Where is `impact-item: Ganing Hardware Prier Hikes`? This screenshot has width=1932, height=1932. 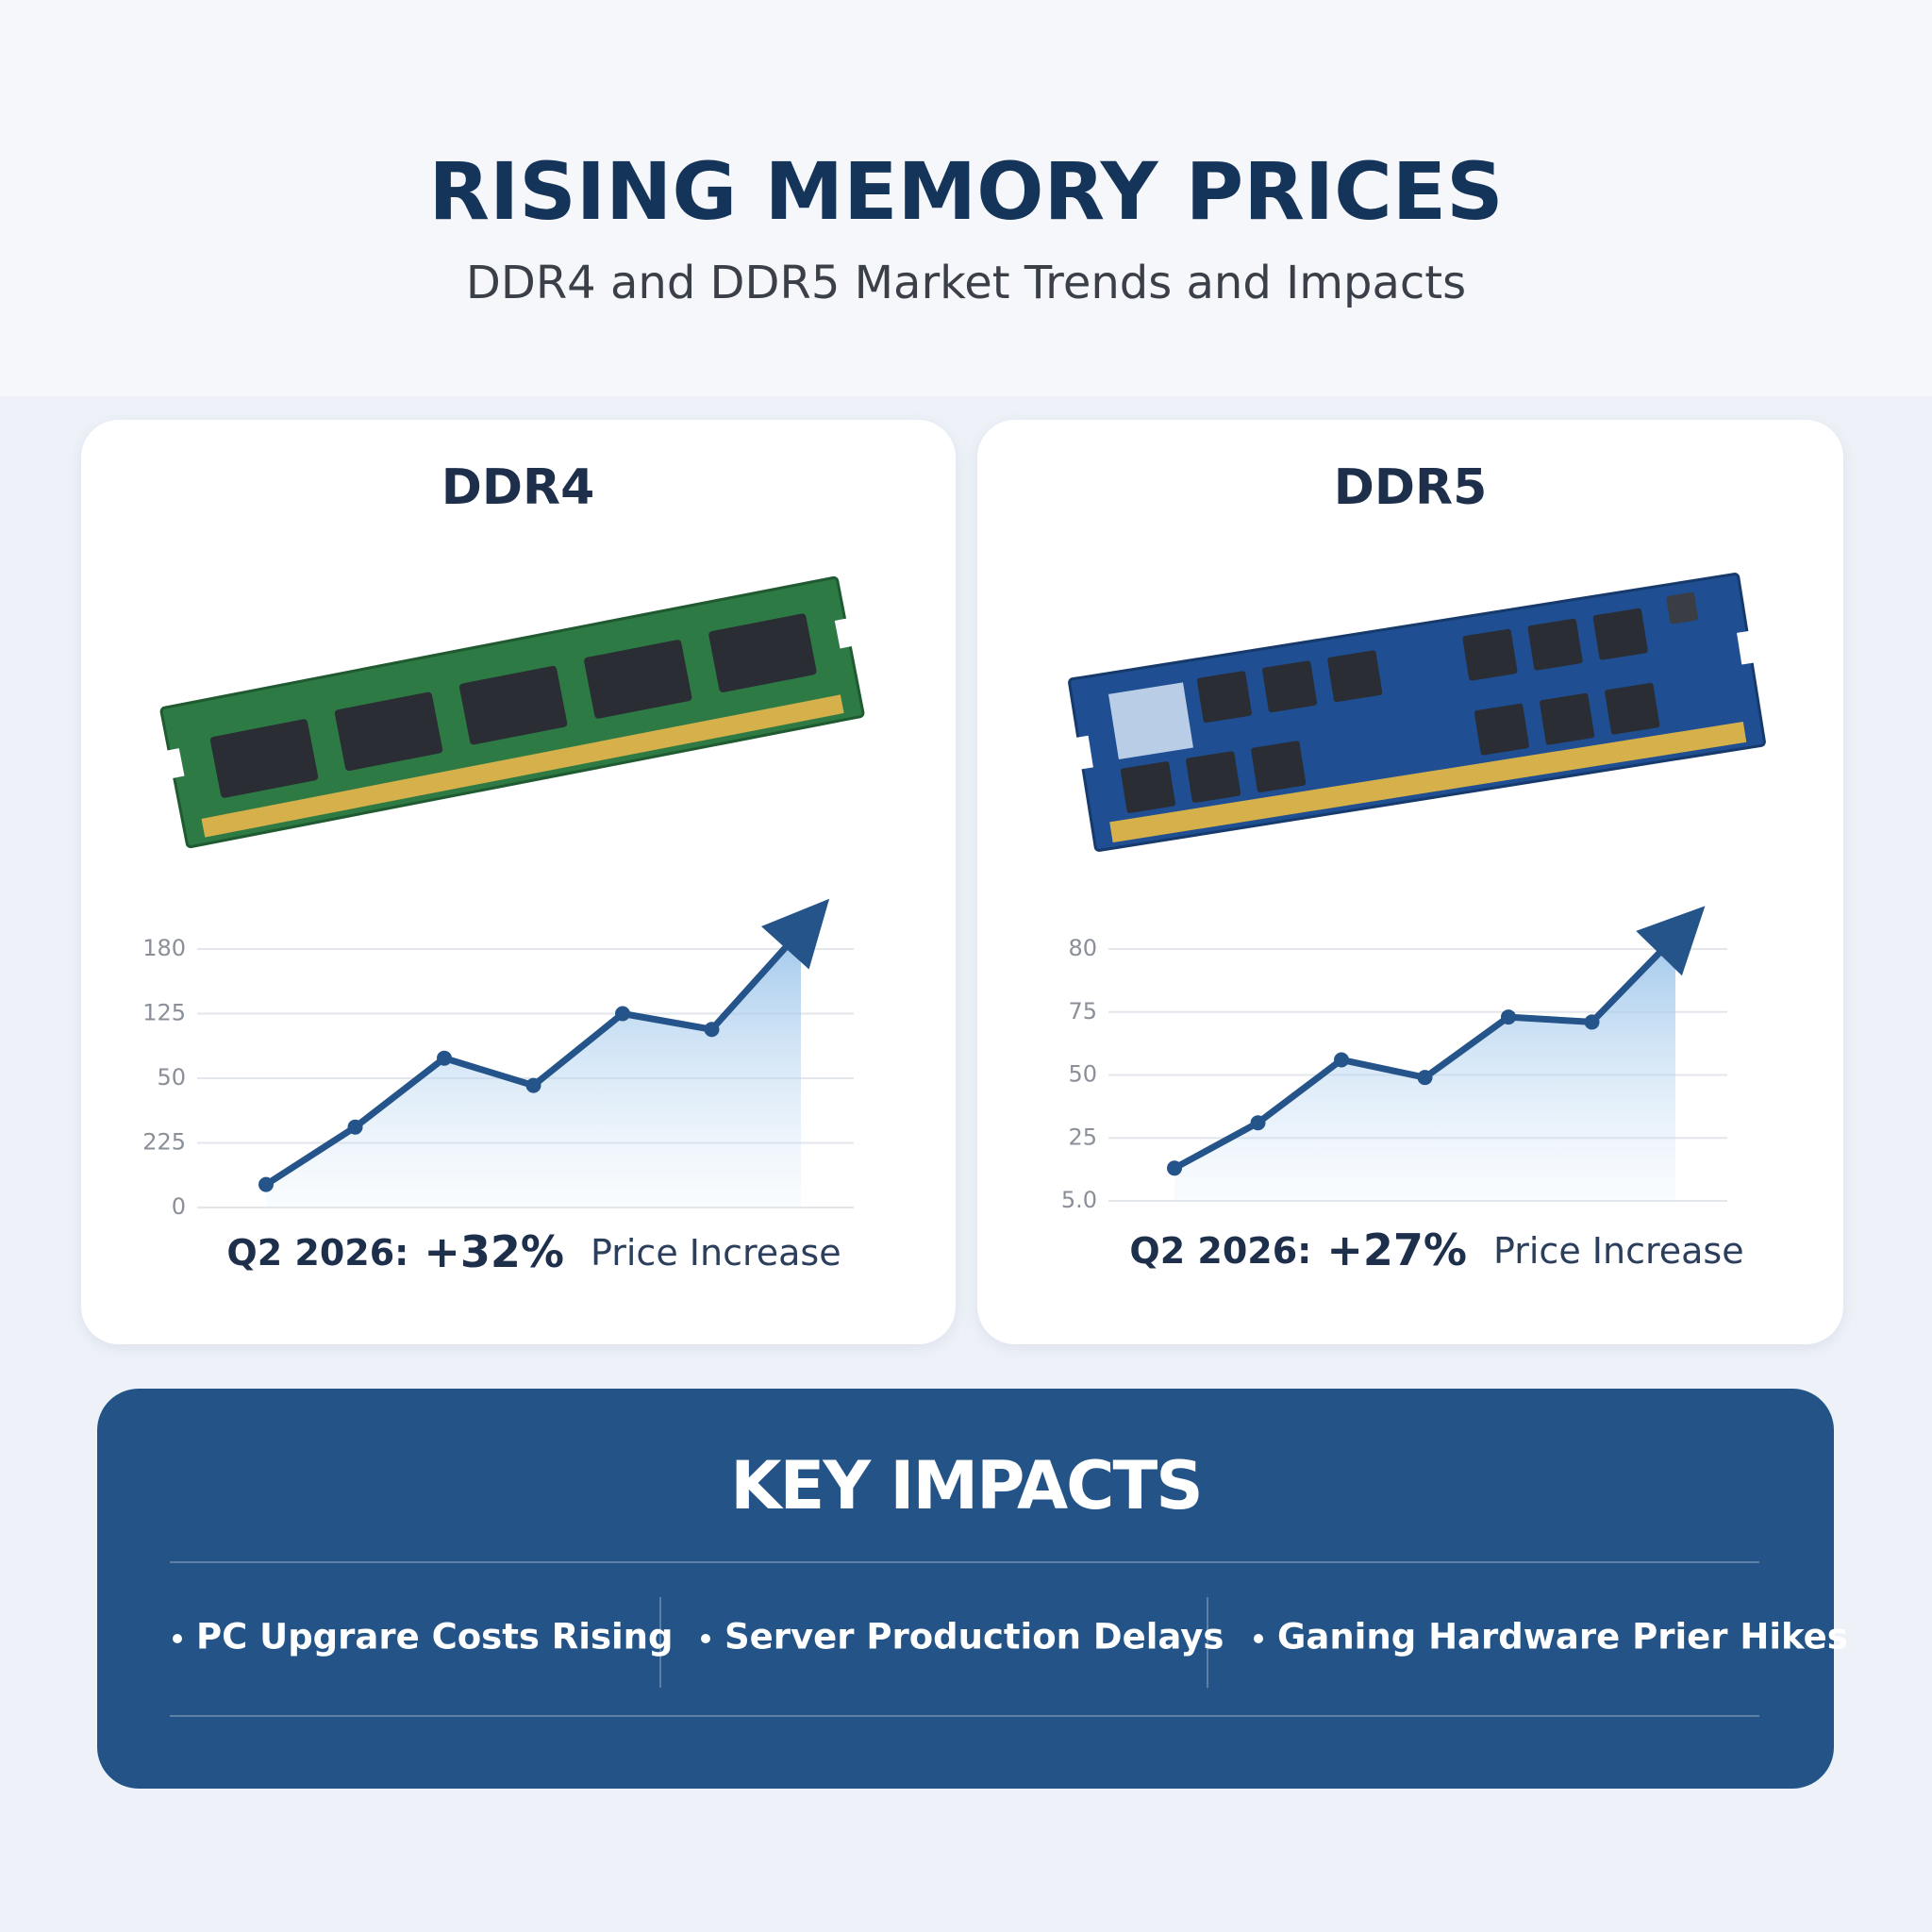
impact-item: Ganing Hardware Prier Hikes is located at coordinates (1562, 1637).